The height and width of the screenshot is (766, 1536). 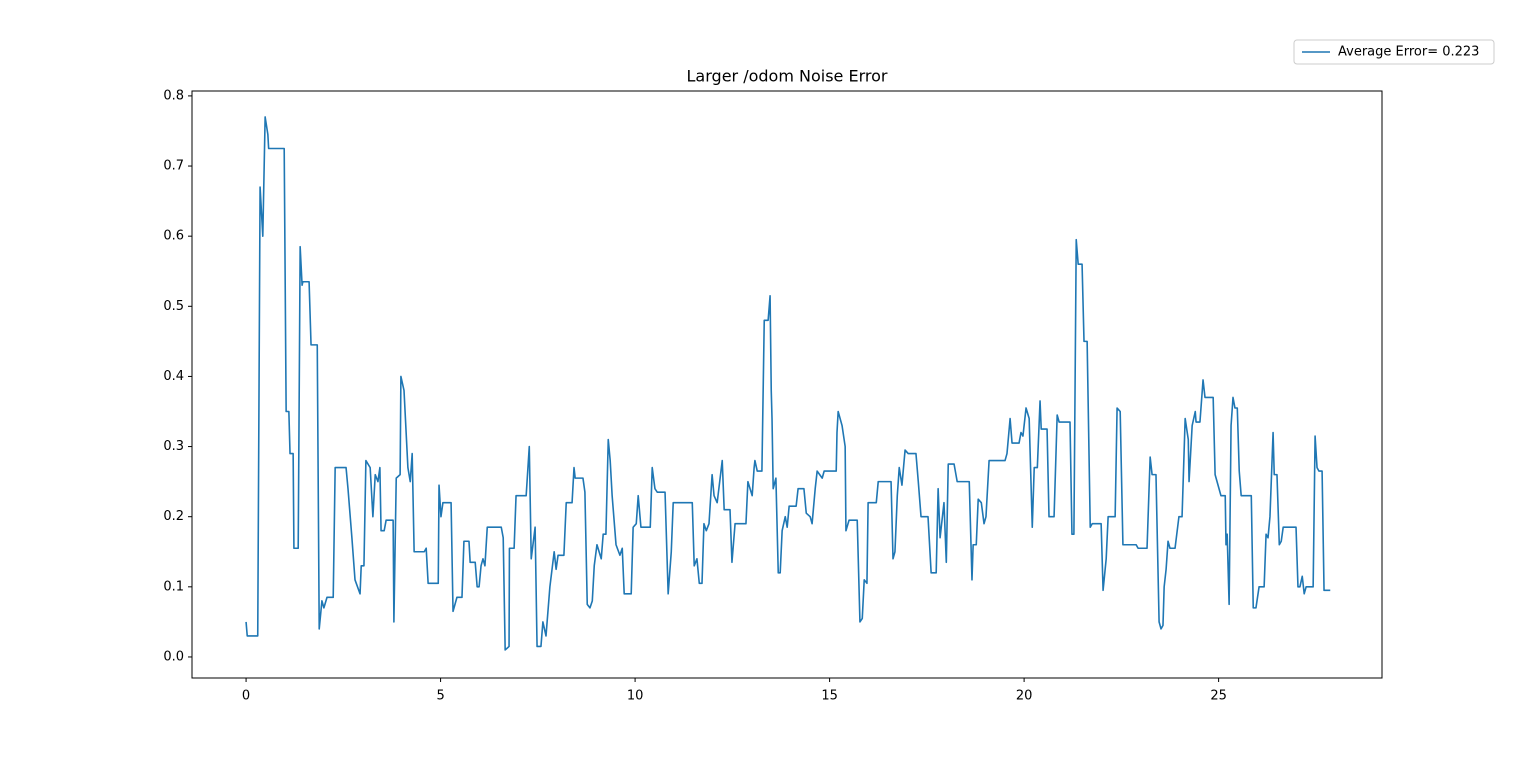 I want to click on legend-label: Average Error= 0.223, so click(x=1408, y=52).